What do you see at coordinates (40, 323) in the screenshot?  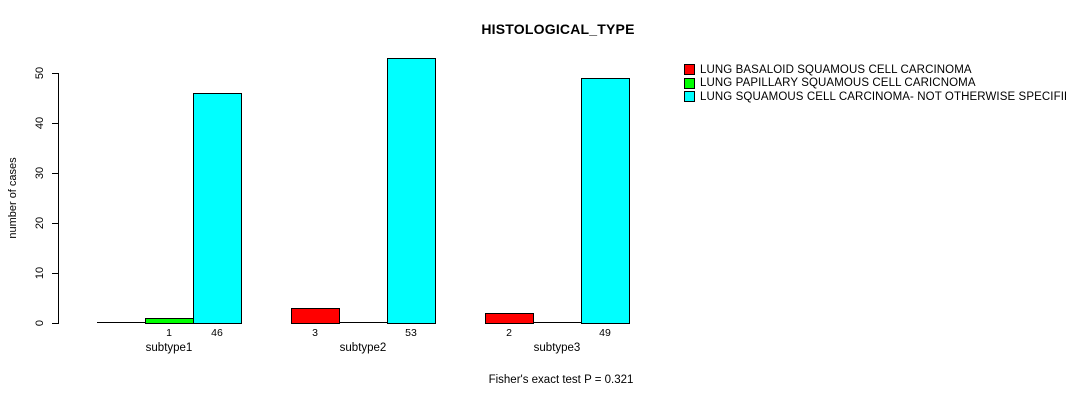 I see `y-tick-label-0: 0` at bounding box center [40, 323].